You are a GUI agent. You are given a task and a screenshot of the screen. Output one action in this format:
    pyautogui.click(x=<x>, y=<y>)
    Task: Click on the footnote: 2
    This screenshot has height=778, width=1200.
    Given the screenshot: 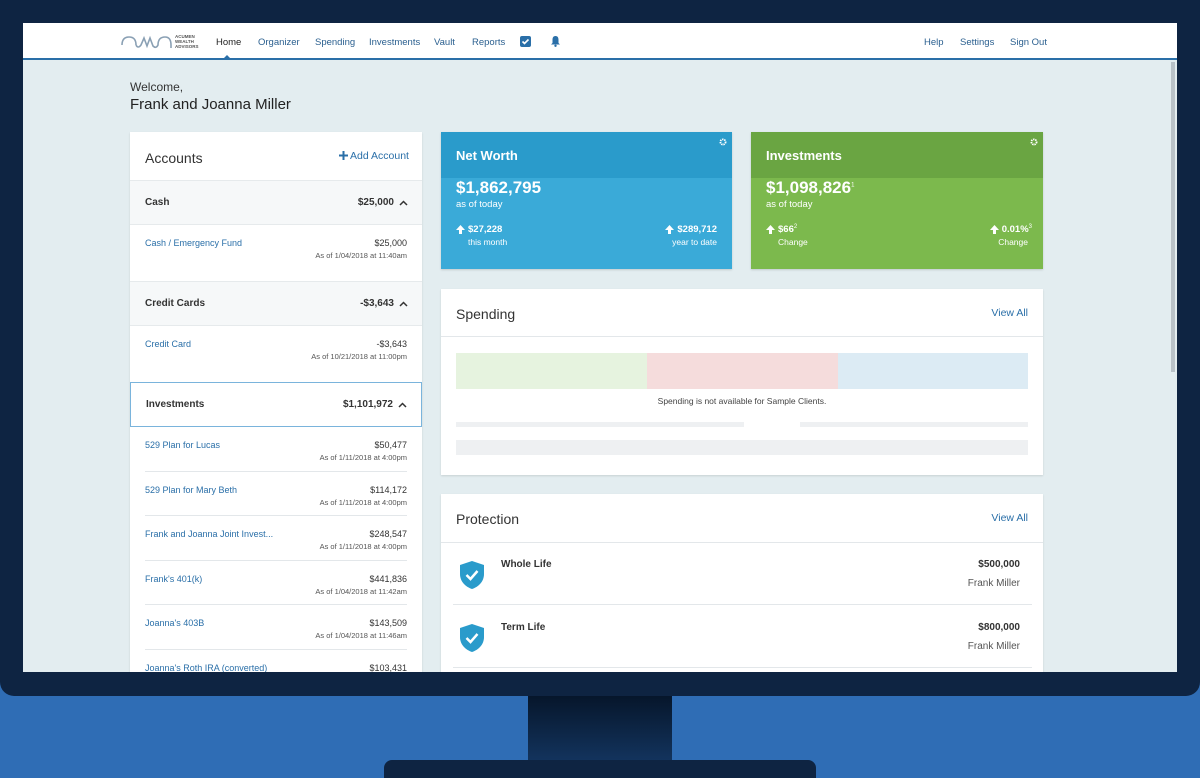 What is the action you would take?
    pyautogui.click(x=795, y=227)
    